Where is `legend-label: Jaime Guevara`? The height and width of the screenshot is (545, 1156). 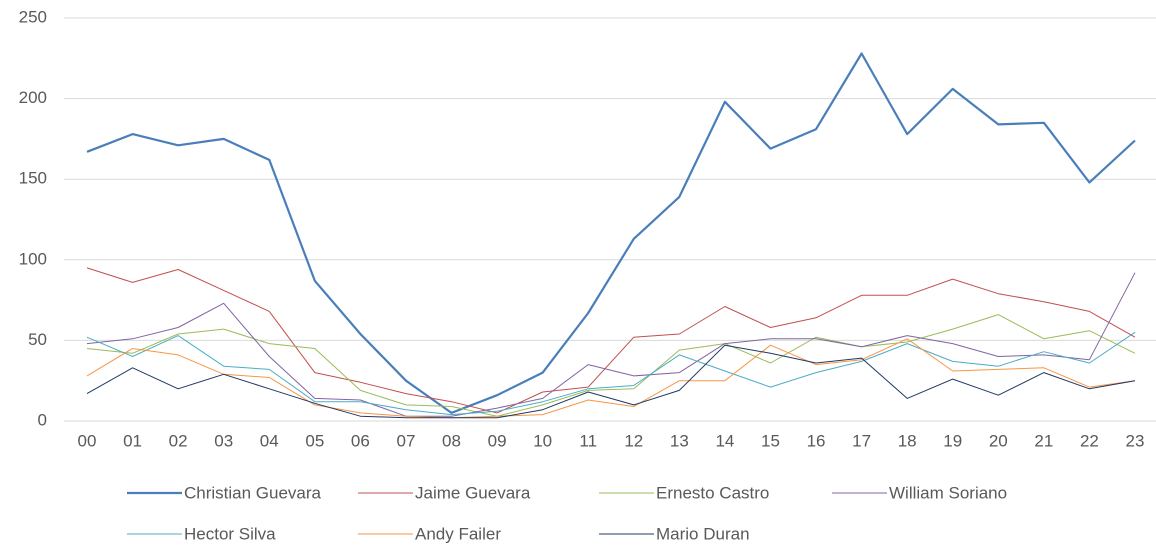
legend-label: Jaime Guevara is located at coordinates (473, 492).